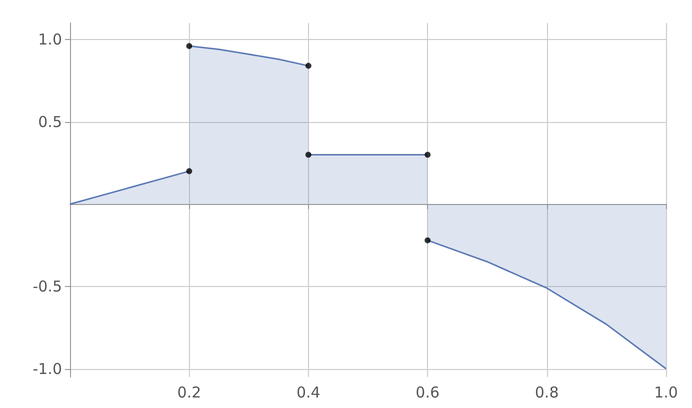 This screenshot has width=692, height=408. I want to click on y-tick-label: 0.5, so click(50, 121).